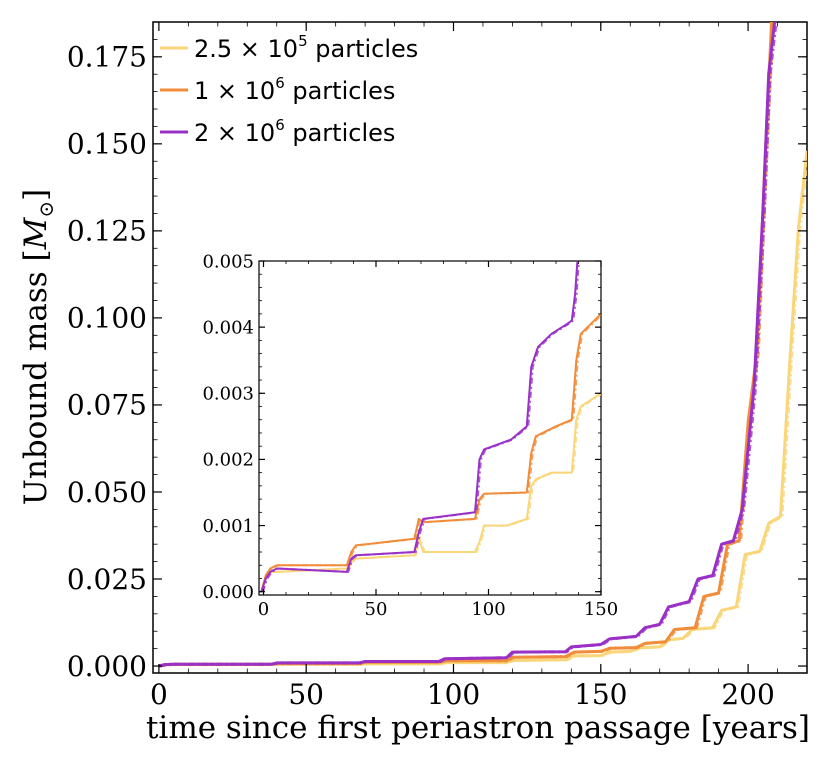  What do you see at coordinates (228, 592) in the screenshot?
I see `inset-y-tick-label: 0.000` at bounding box center [228, 592].